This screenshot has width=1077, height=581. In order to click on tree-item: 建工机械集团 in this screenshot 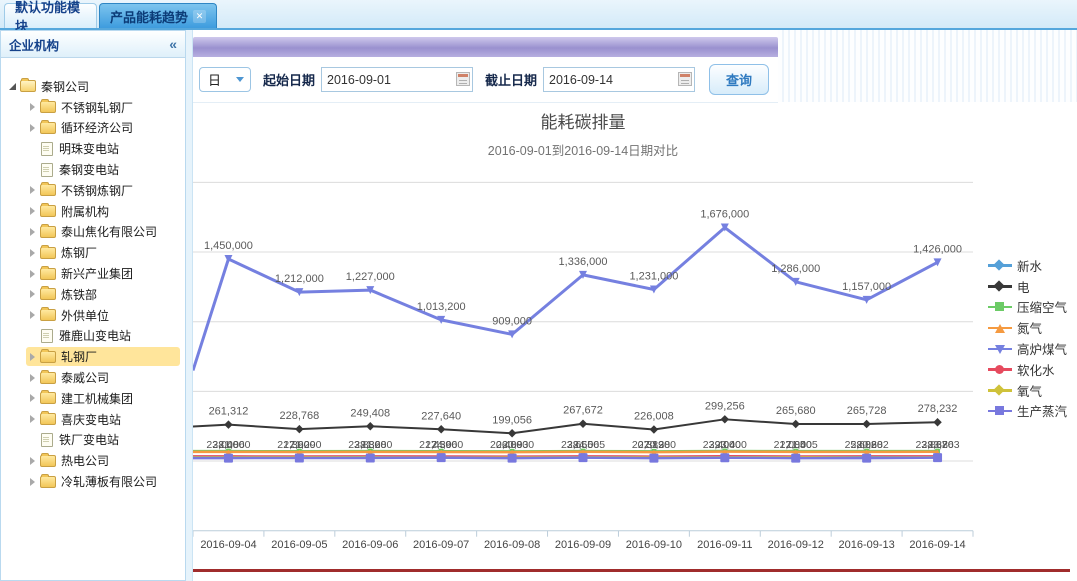, I will do `click(93, 398)`.